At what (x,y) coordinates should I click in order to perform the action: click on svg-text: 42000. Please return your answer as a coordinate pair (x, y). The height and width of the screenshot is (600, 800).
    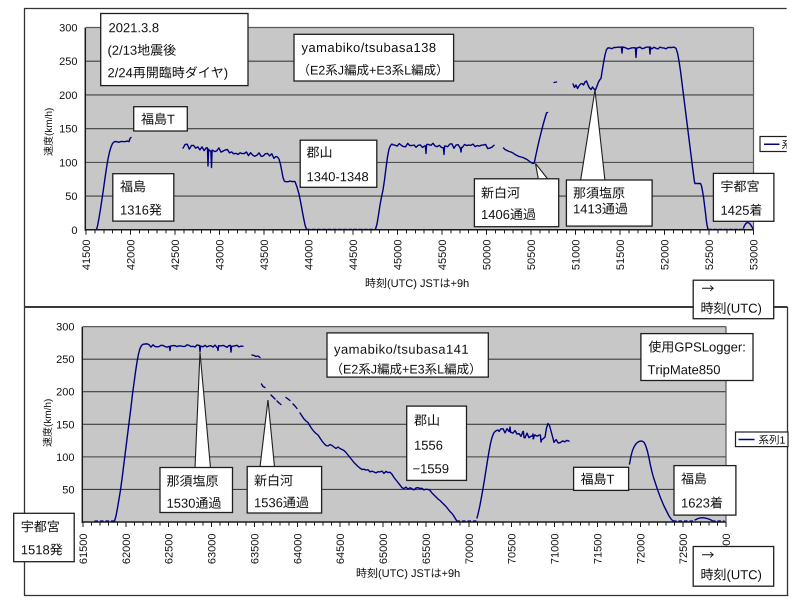
    Looking at the image, I should click on (132, 255).